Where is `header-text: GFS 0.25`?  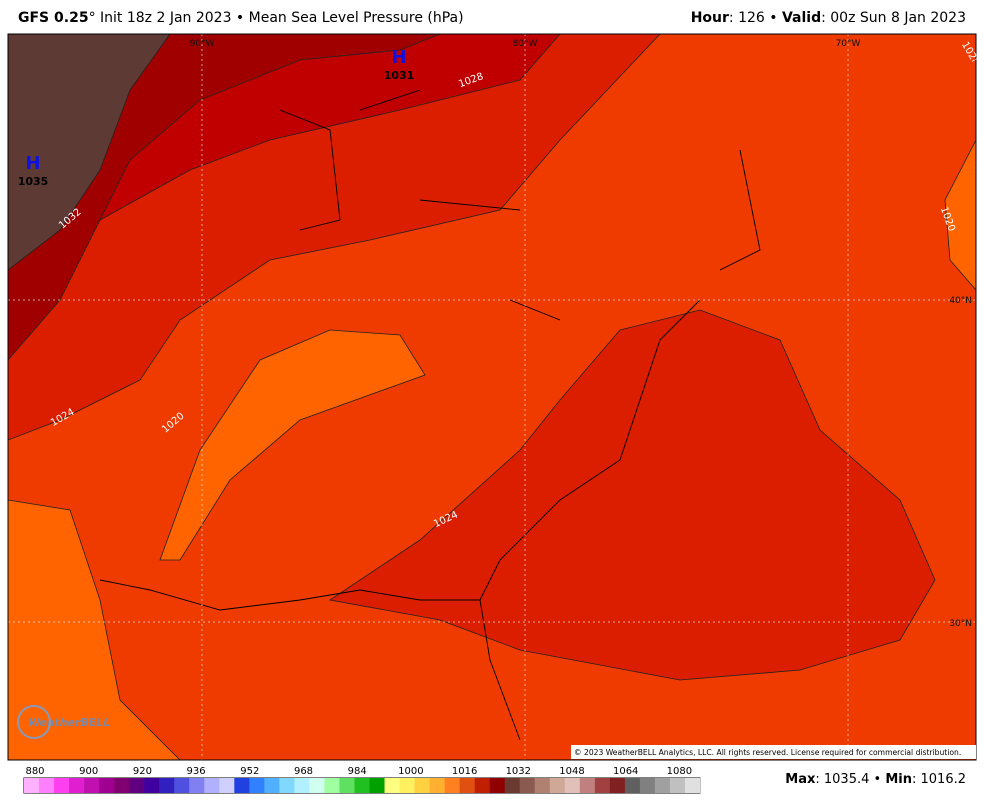
header-text: GFS 0.25 is located at coordinates (53, 18).